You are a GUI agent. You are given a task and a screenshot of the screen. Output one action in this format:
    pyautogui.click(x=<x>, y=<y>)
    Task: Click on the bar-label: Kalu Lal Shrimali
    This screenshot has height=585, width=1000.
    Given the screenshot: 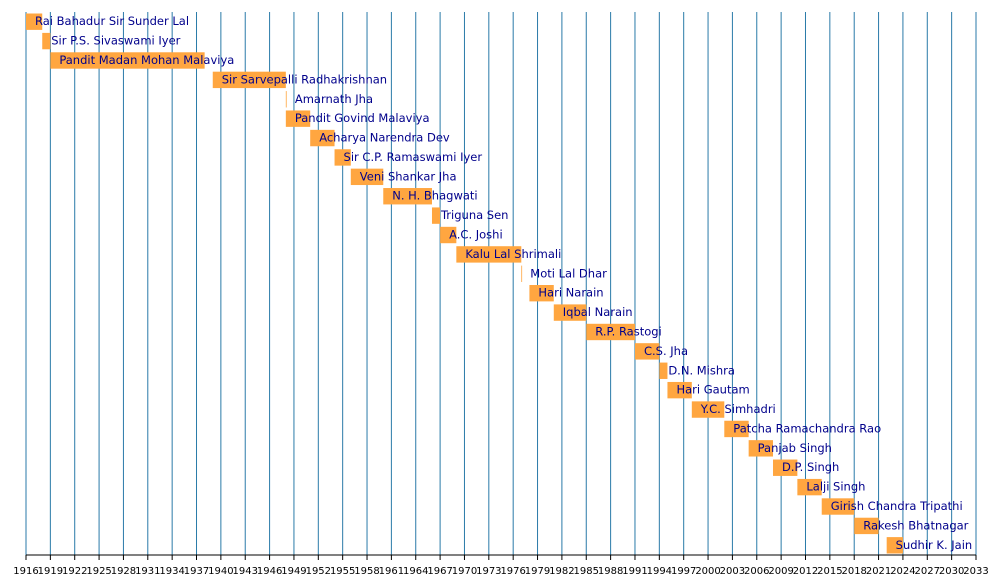 What is the action you would take?
    pyautogui.click(x=513, y=254)
    